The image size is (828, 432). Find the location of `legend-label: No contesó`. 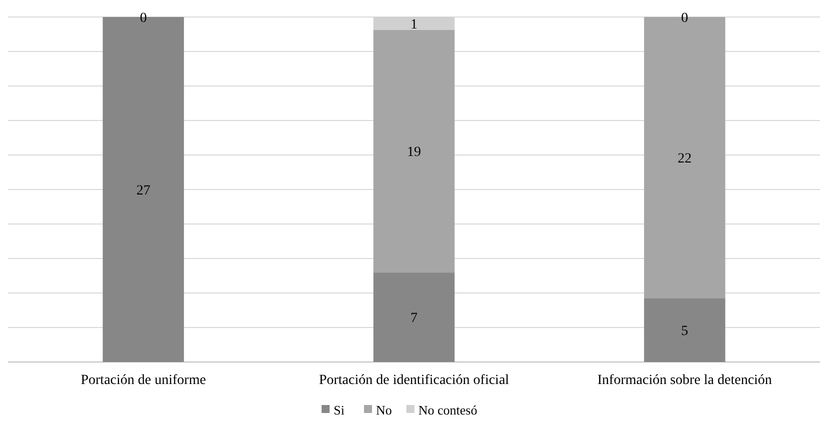

legend-label: No contesó is located at coordinates (448, 410).